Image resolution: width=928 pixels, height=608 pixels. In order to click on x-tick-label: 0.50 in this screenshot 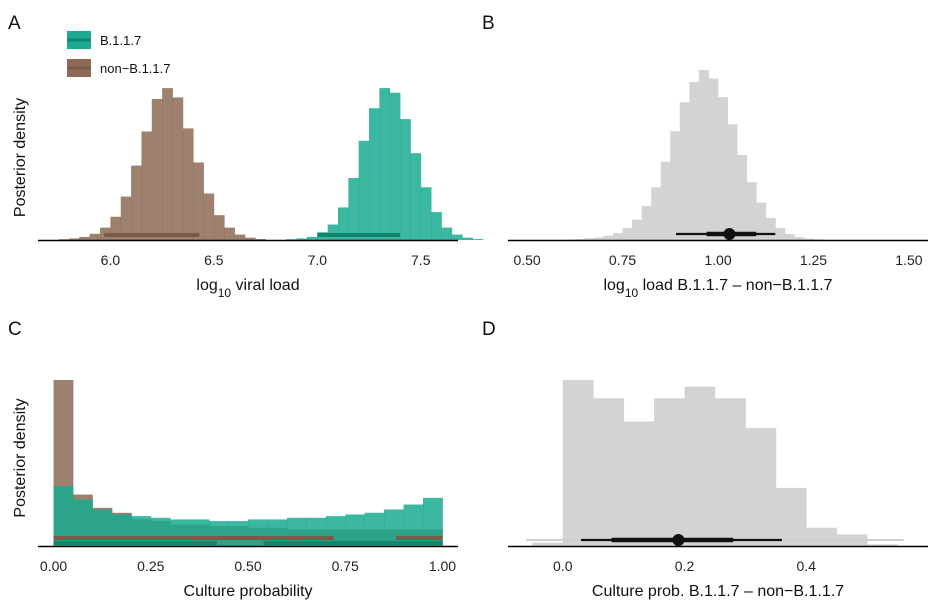, I will do `click(526, 260)`.